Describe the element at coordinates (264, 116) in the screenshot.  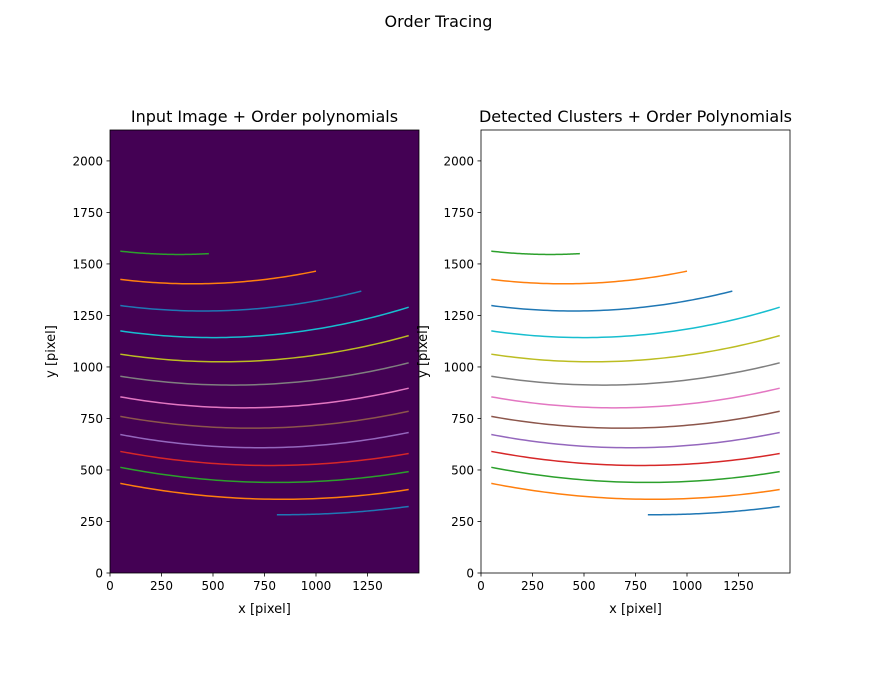
I see `left-axes-title: Input Image + Order polynomials` at that location.